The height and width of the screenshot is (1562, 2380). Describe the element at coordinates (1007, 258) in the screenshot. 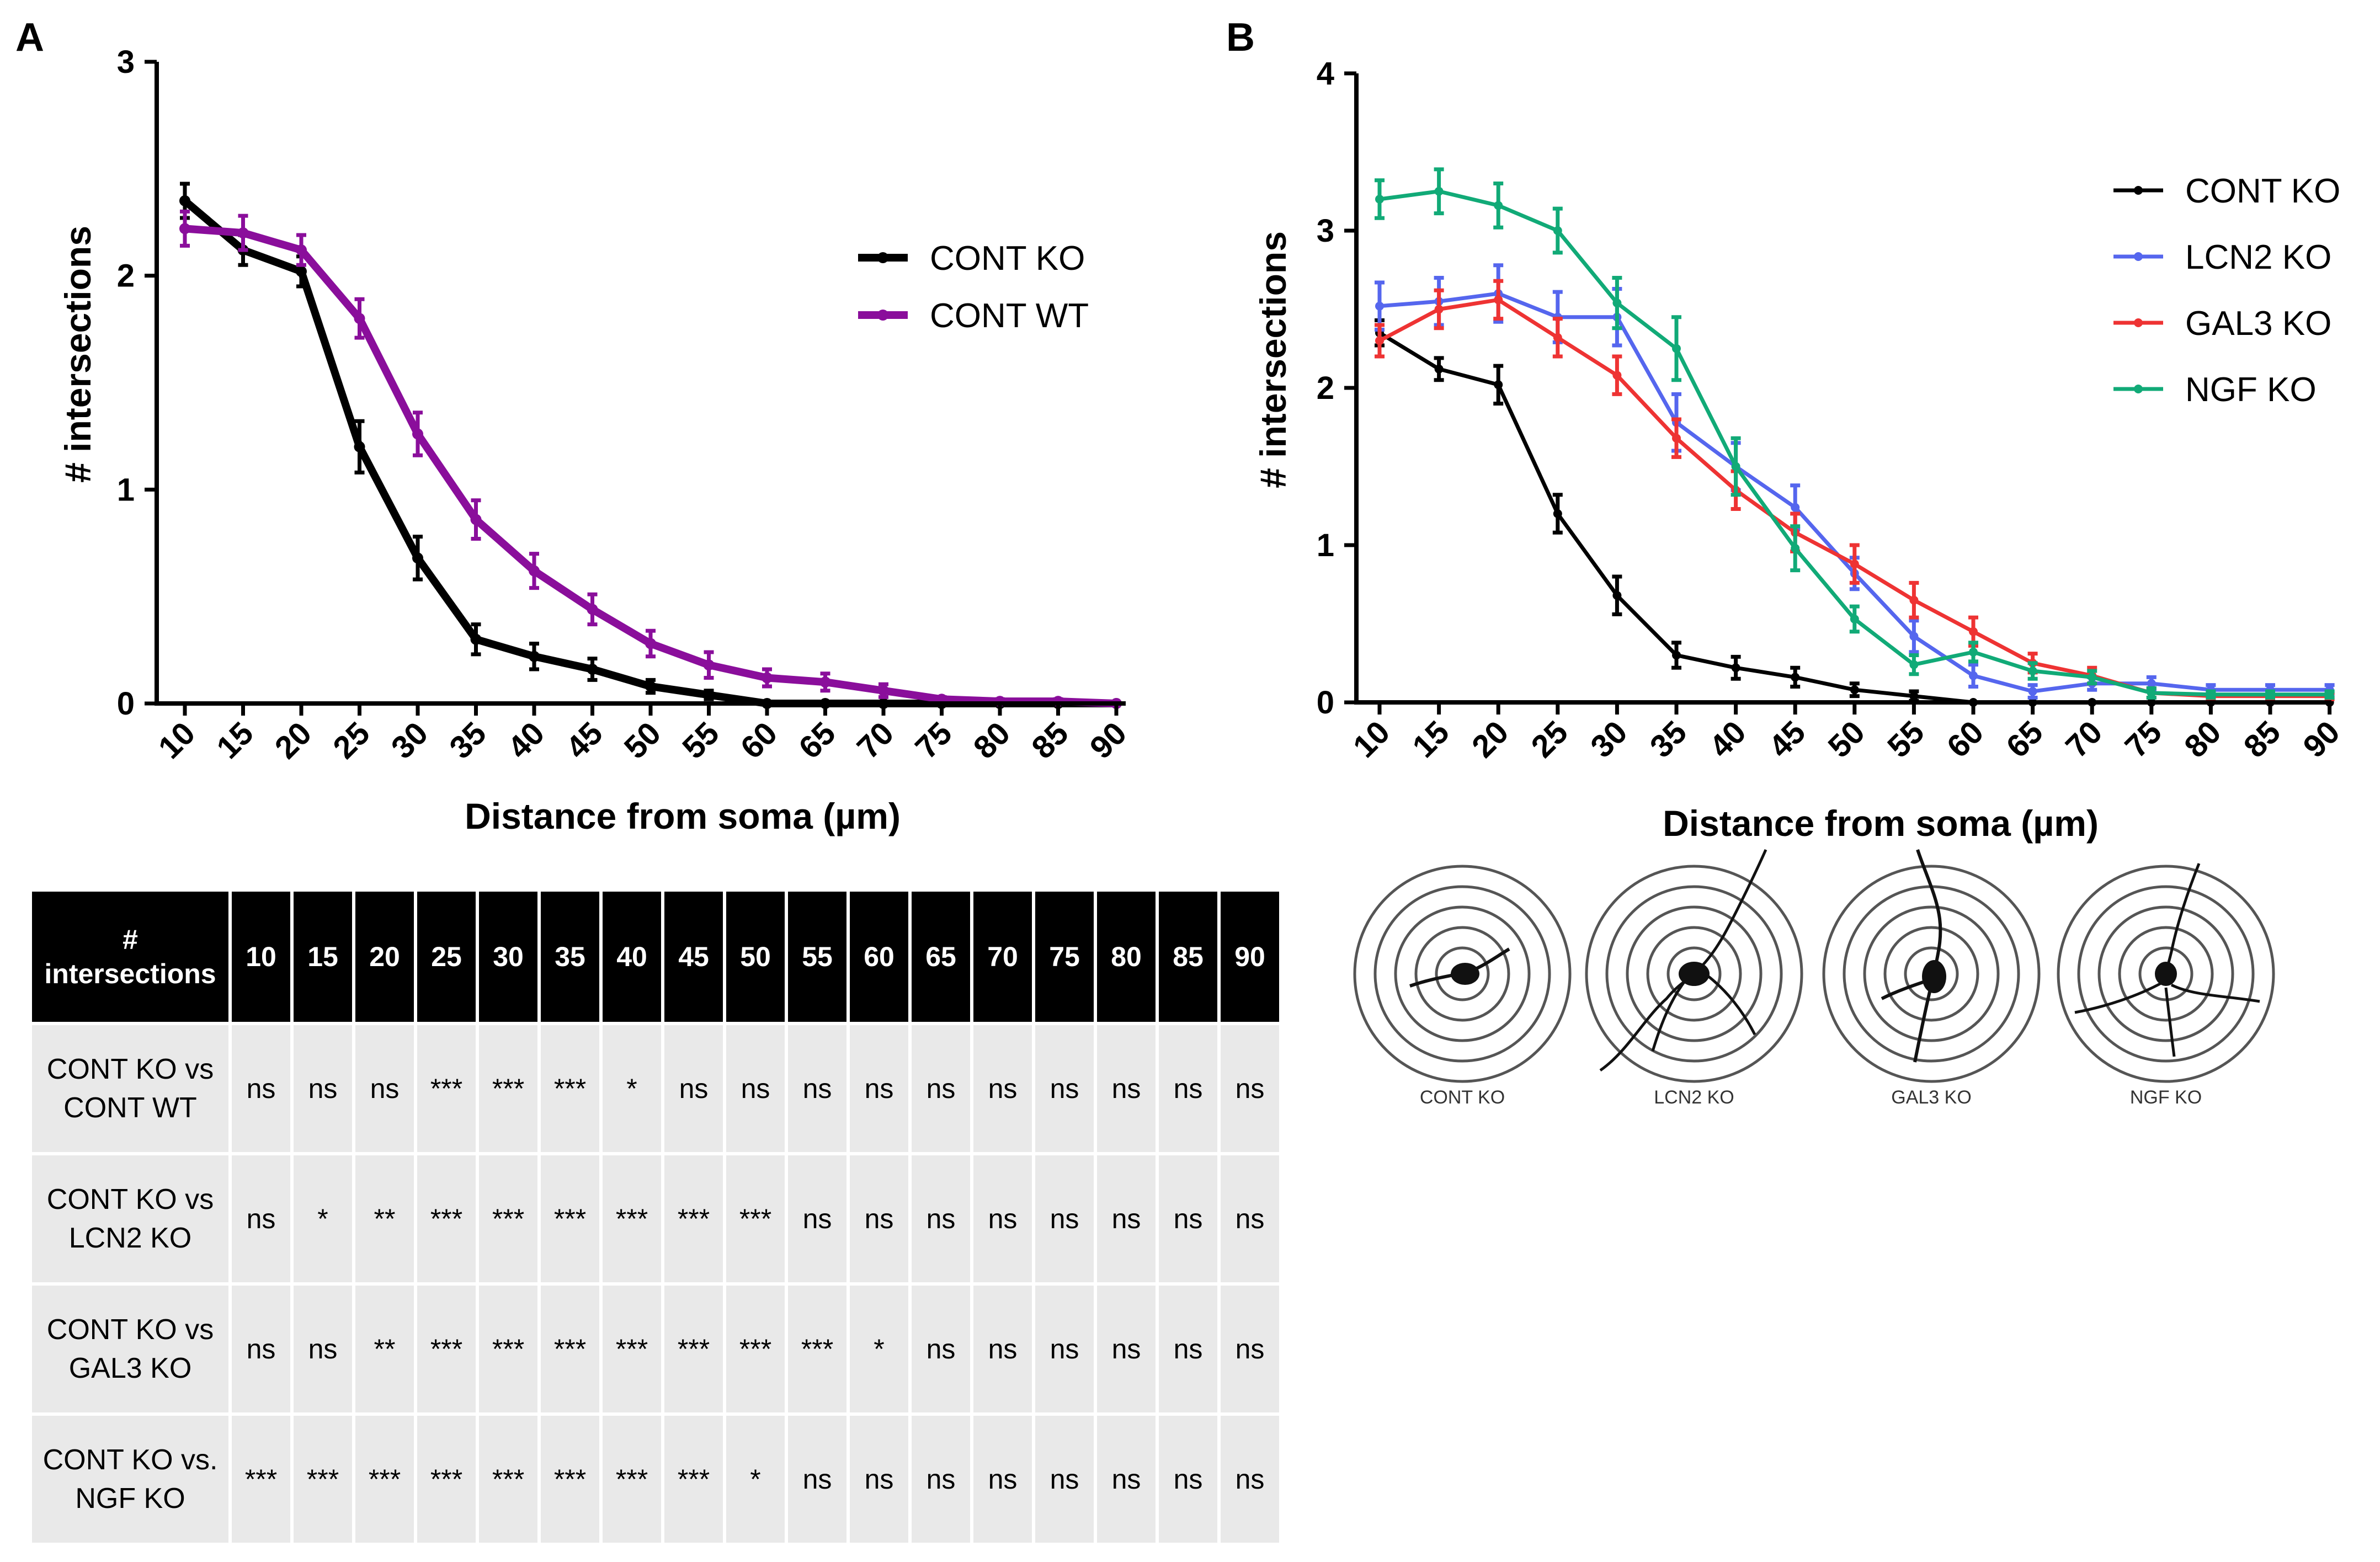

I see `charta-legend-label: CONT KO` at that location.